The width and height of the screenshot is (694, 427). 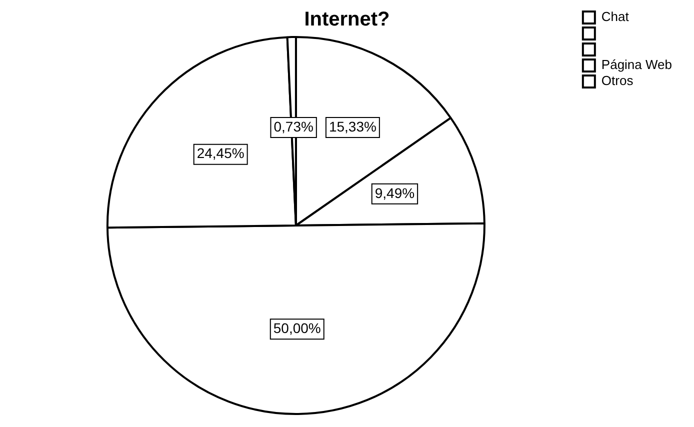 What do you see at coordinates (347, 19) in the screenshot?
I see `chart-title: Internet?` at bounding box center [347, 19].